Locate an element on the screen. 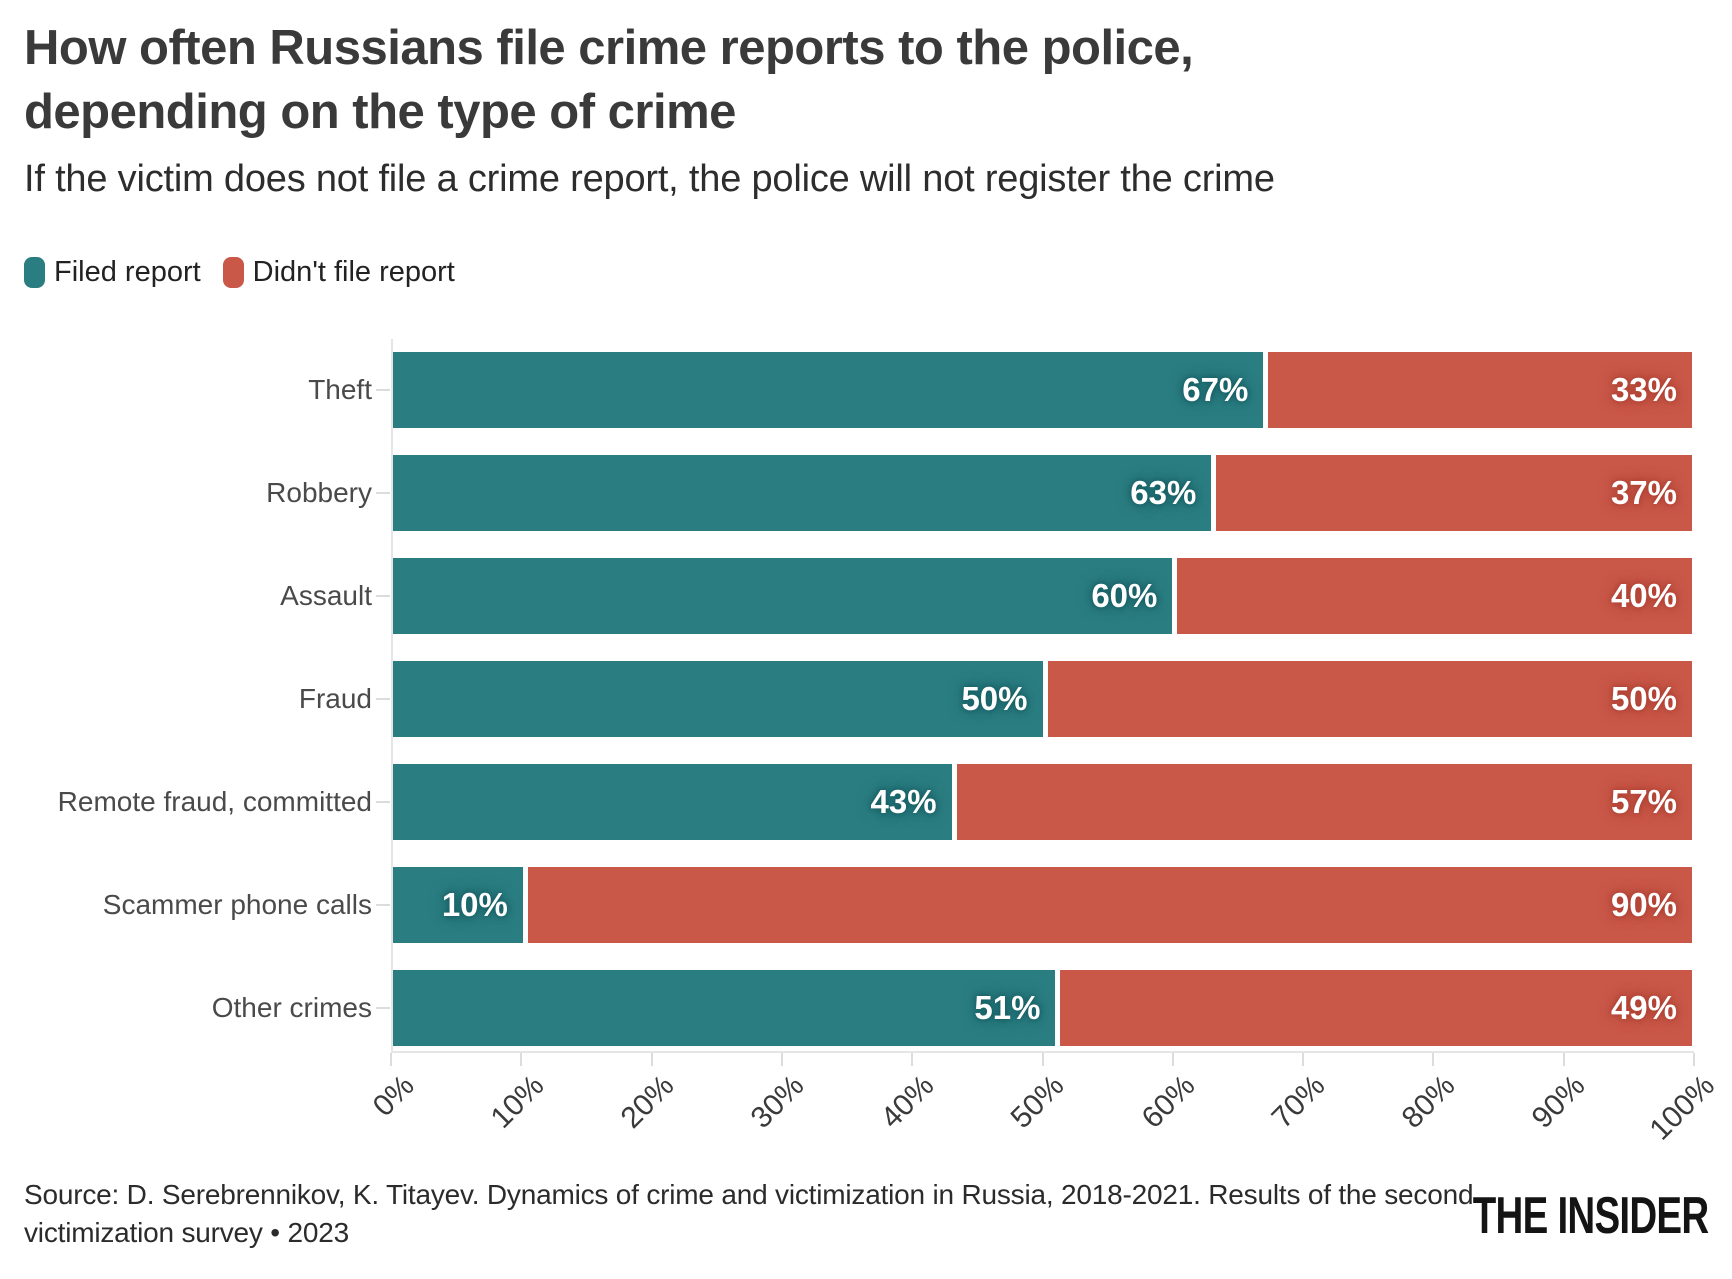 The width and height of the screenshot is (1732, 1279). x-axis-label: 50% is located at coordinates (1038, 1102).